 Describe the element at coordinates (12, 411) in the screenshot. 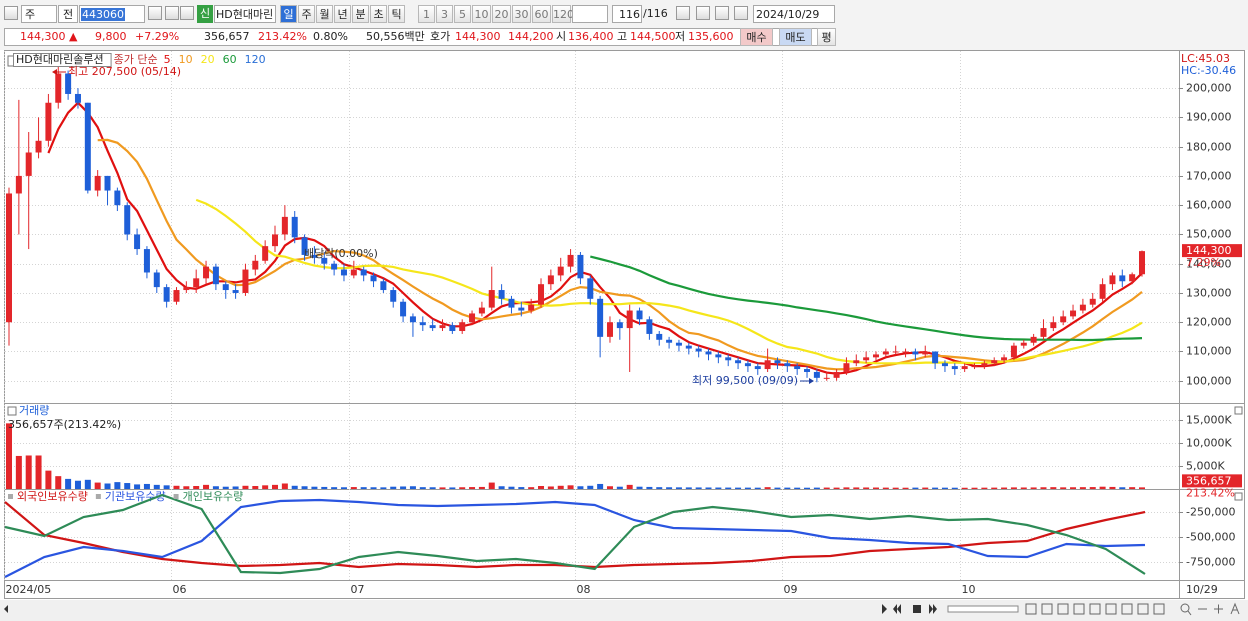

I see `panel-icon` at that location.